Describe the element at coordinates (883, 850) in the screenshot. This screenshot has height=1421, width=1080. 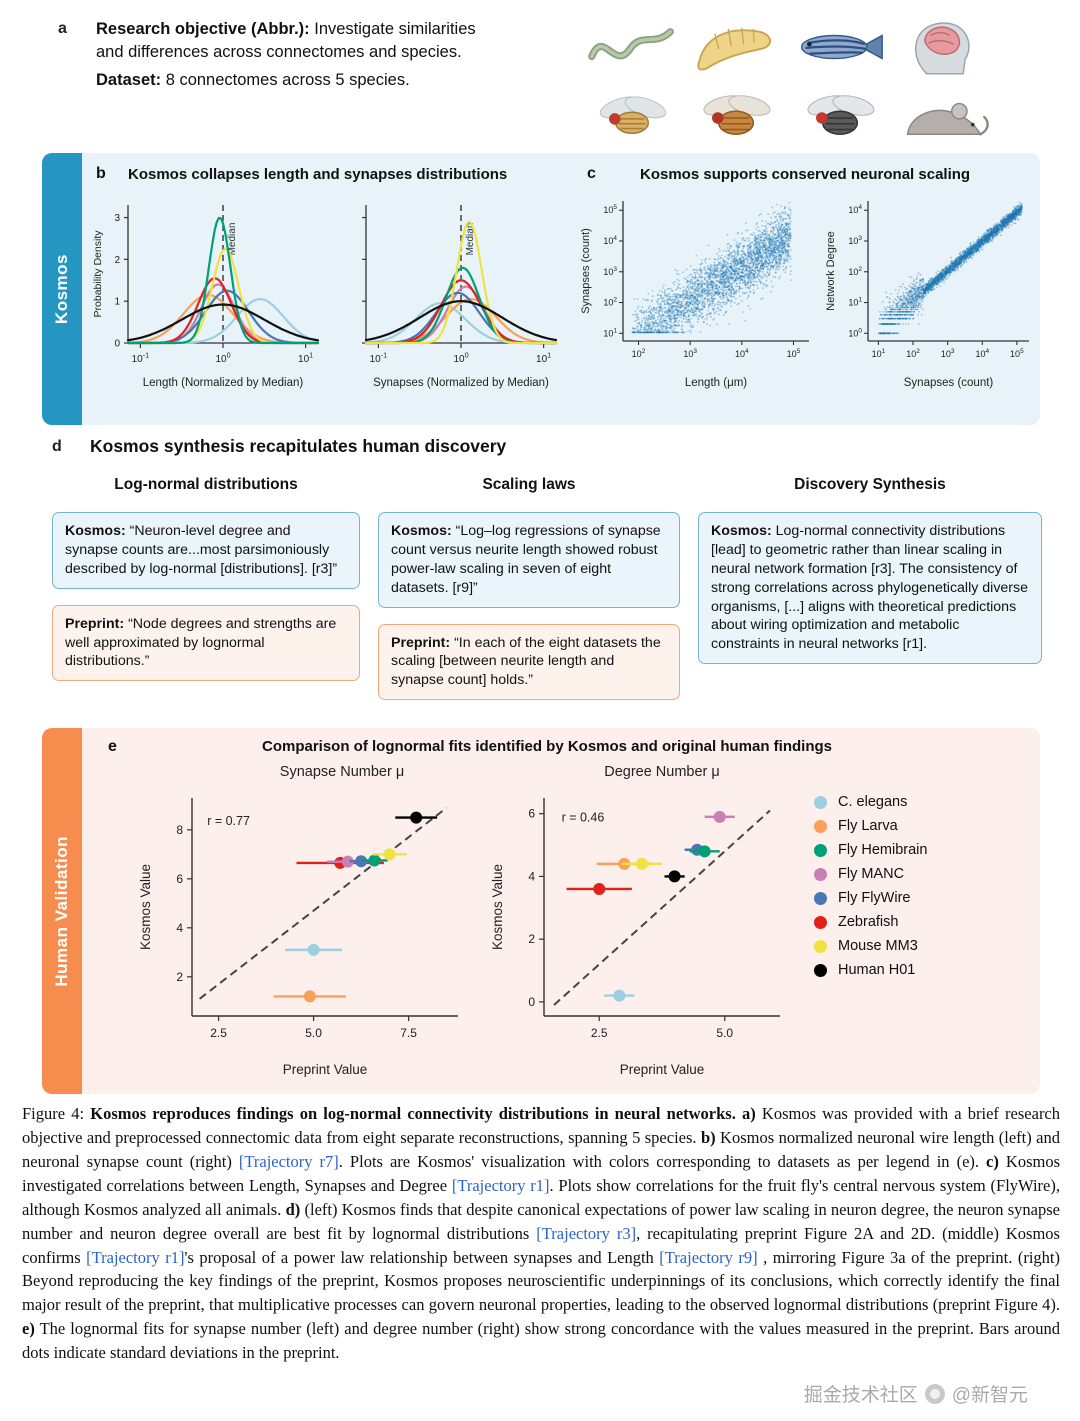
I see `legend-label: Fly Hemibrain` at that location.